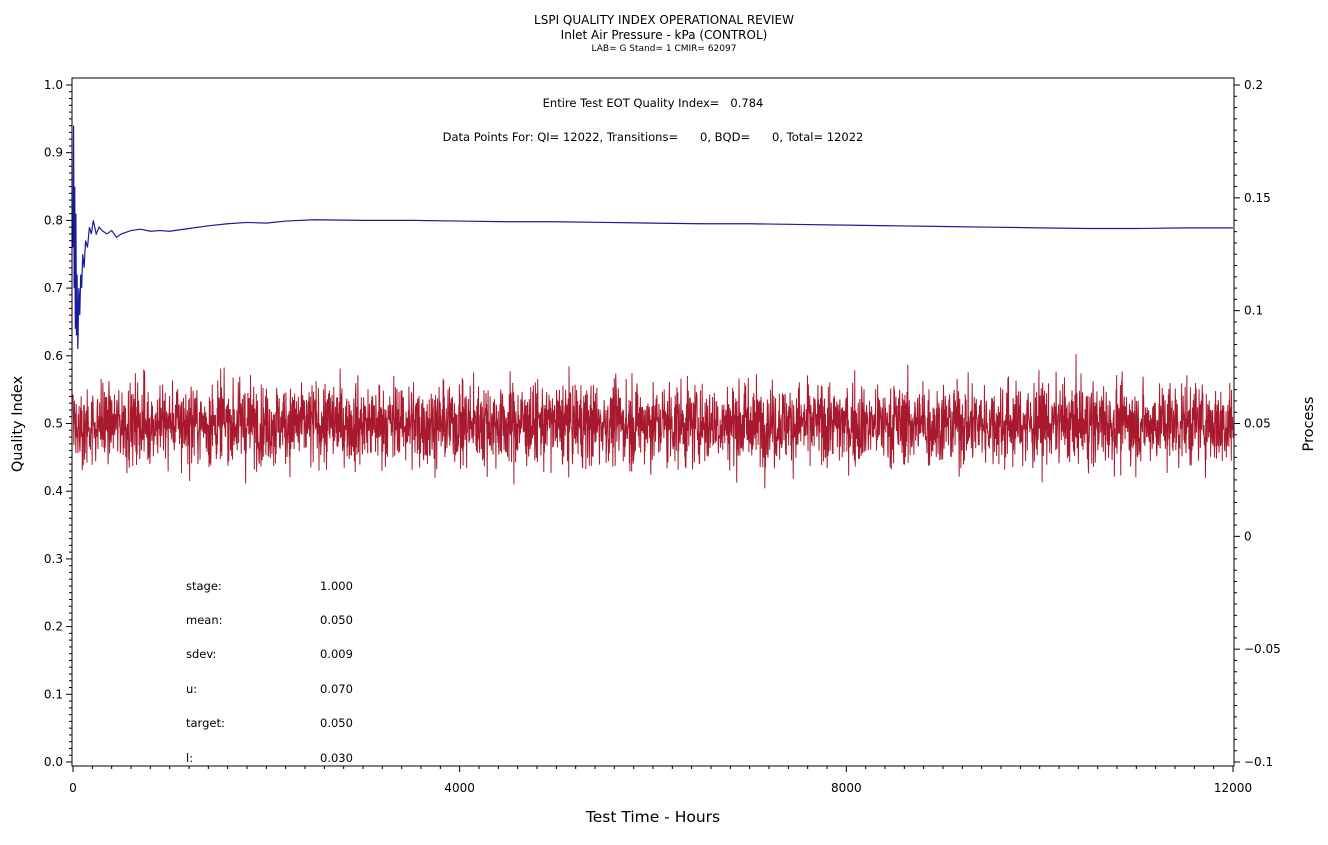 The width and height of the screenshot is (1328, 845). I want to click on y-left-tick-label: 0.0, so click(53, 762).